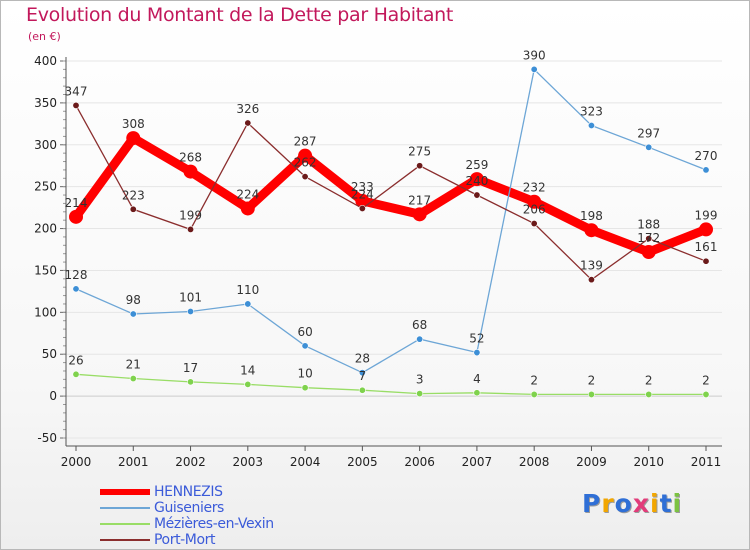 The width and height of the screenshot is (750, 550). Describe the element at coordinates (190, 368) in the screenshot. I see `data-label-2: 17` at that location.